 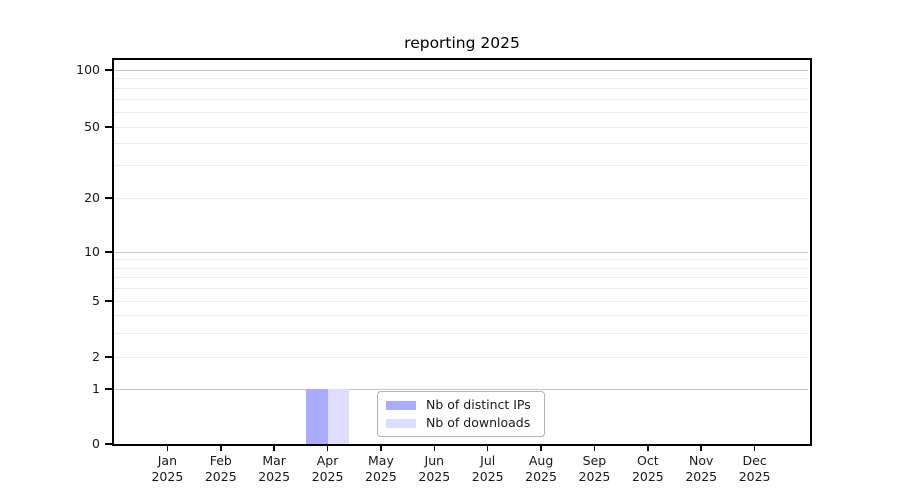 I want to click on y-tick-label: 5, so click(x=96, y=300).